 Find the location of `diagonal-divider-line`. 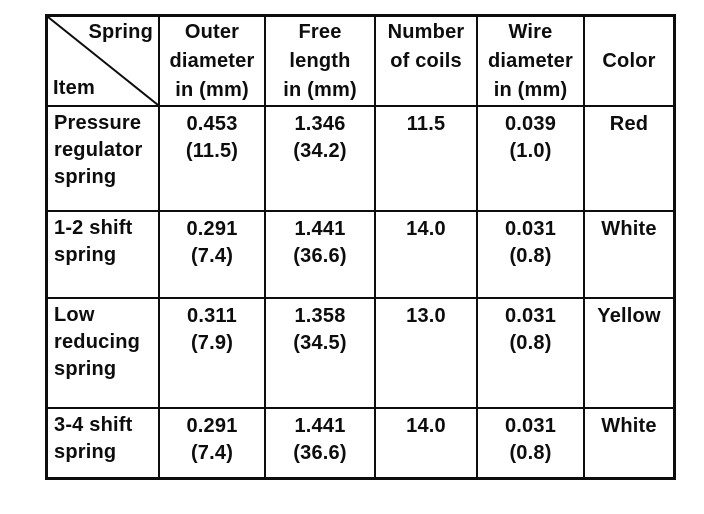

diagonal-divider-line is located at coordinates (103, 61).